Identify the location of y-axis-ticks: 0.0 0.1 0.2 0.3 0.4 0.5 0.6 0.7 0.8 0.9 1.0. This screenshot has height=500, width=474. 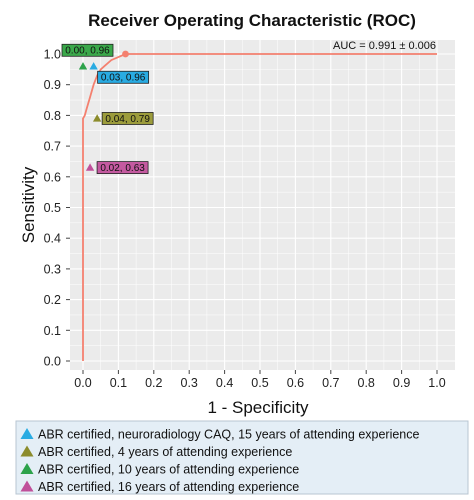
(57, 208).